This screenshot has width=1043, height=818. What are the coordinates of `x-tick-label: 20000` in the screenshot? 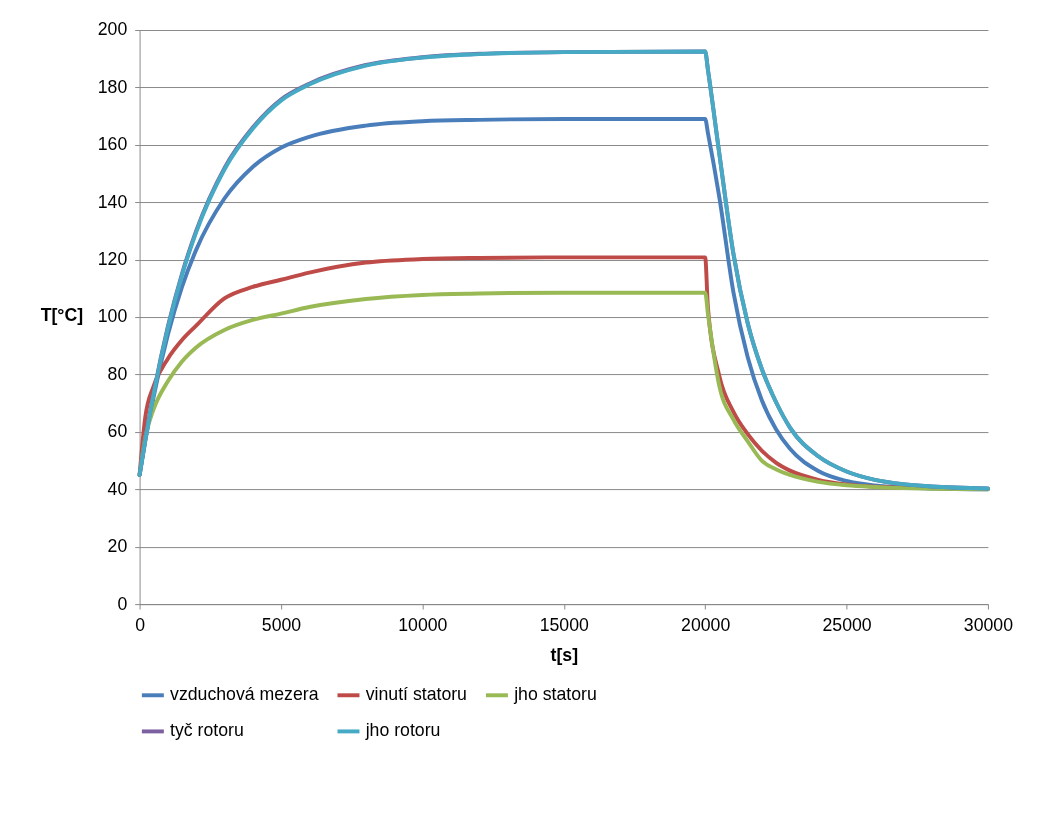 It's located at (706, 625).